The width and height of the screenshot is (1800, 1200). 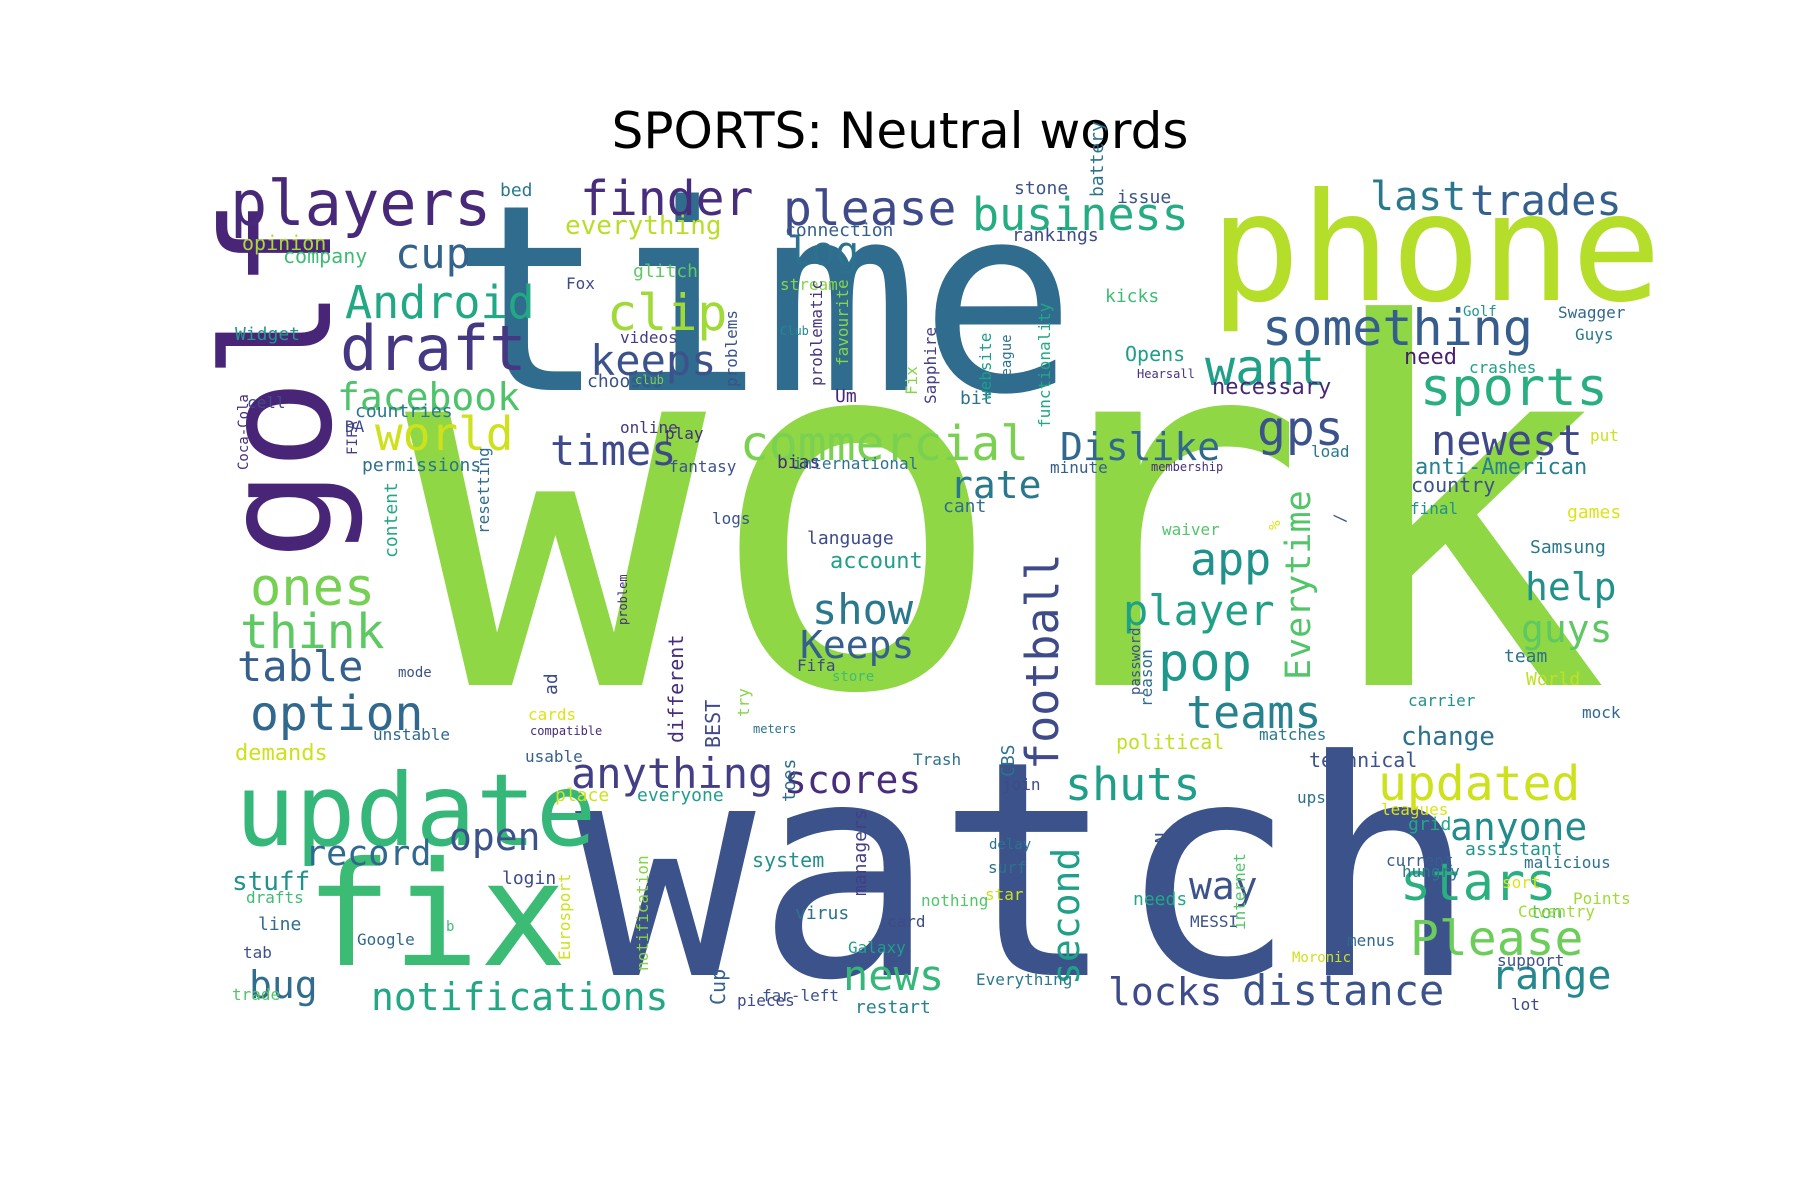 What do you see at coordinates (666, 199) in the screenshot?
I see `word-9: finder` at bounding box center [666, 199].